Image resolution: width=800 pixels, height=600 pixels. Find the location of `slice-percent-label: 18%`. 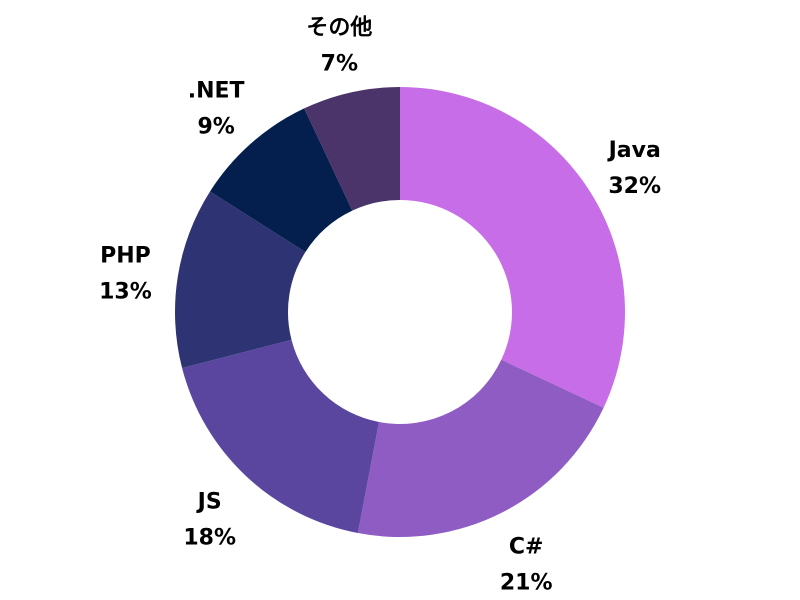

slice-percent-label: 18% is located at coordinates (209, 538).